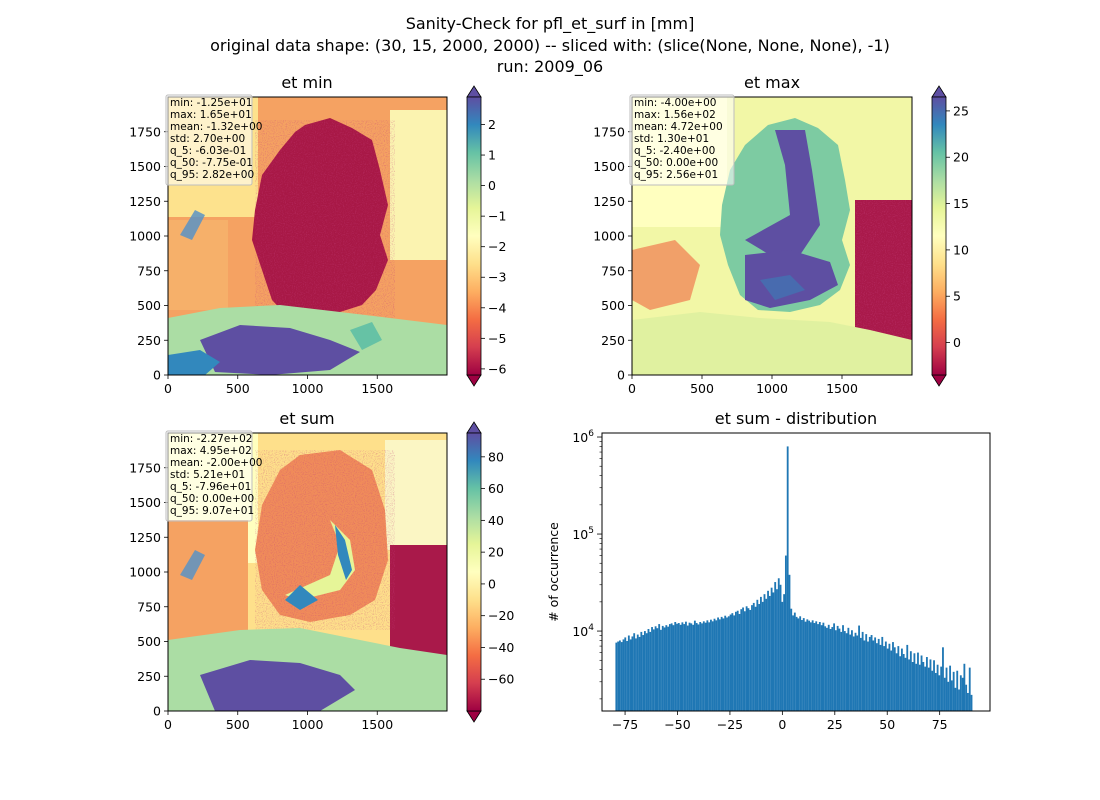 The height and width of the screenshot is (800, 1100). I want to click on stats-box, so click(209, 140).